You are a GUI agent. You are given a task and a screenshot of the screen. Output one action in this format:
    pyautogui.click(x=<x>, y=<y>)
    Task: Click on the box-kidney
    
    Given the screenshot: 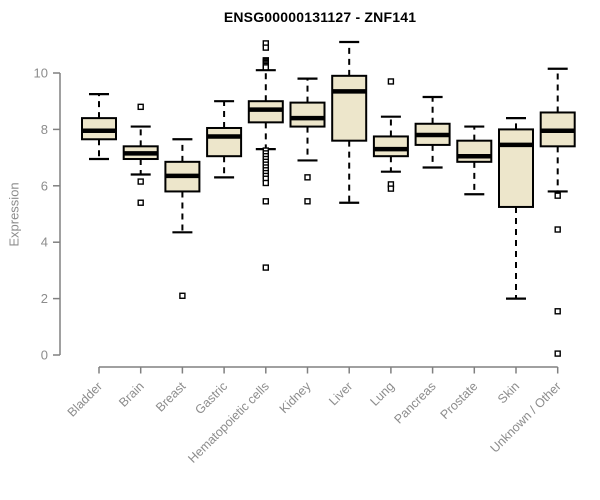 What is the action you would take?
    pyautogui.click(x=307, y=141)
    